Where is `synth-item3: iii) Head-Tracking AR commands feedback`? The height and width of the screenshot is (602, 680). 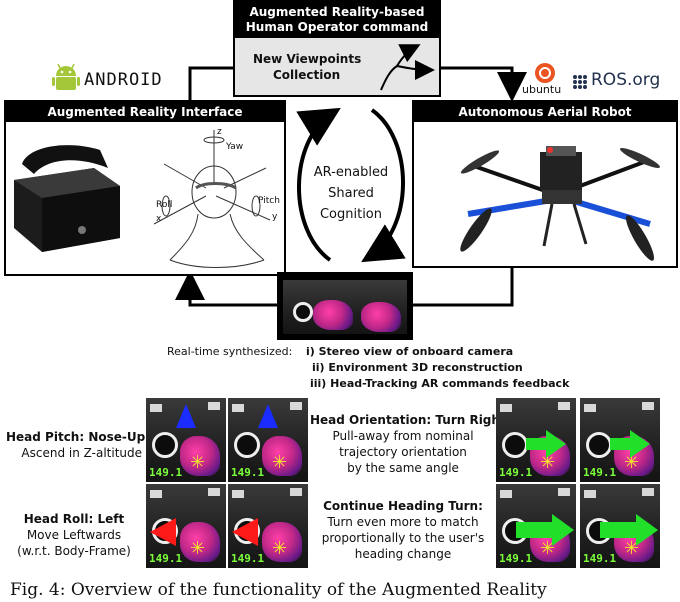 synth-item3: iii) Head-Tracking AR commands feedback is located at coordinates (440, 383).